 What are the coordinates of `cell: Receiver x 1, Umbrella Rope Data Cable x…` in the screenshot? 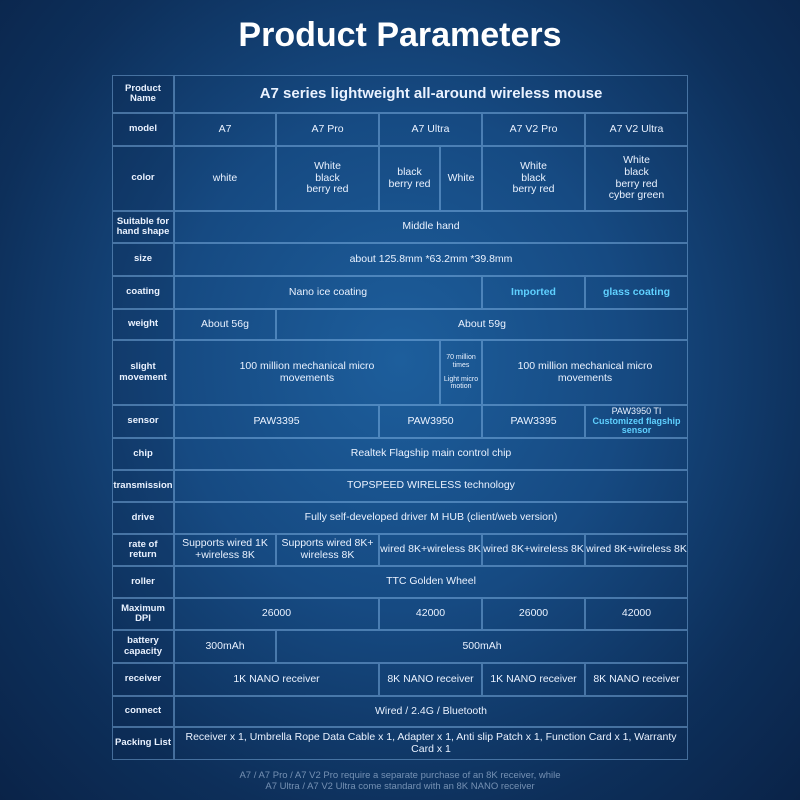 It's located at (431, 743).